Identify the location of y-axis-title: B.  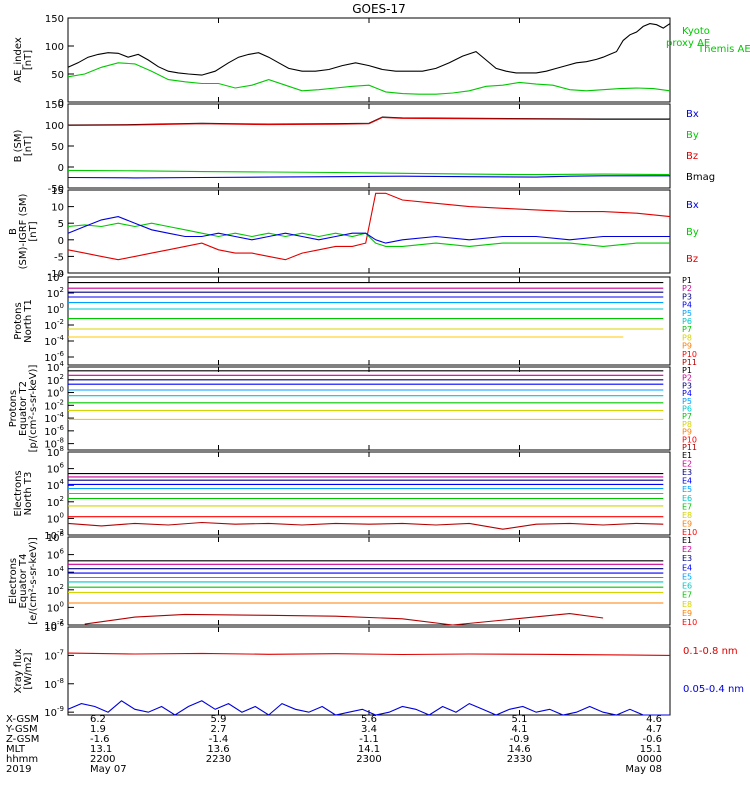
(13, 231).